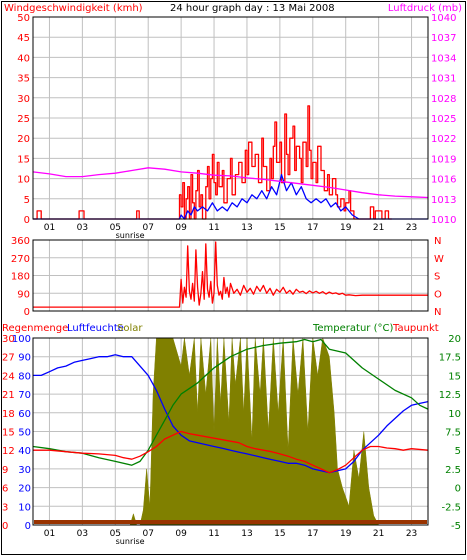  I want to click on direction-panel-frame, so click(230, 275).